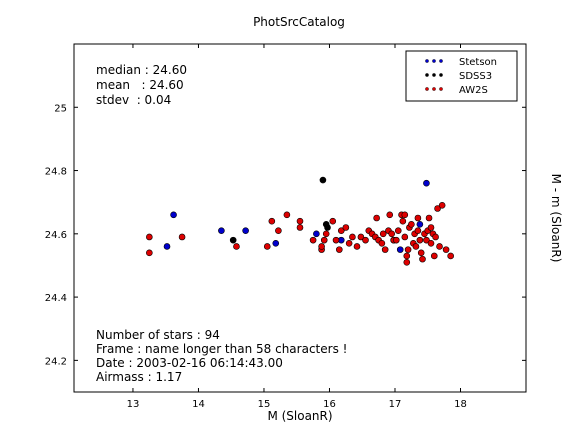 Image resolution: width=585 pixels, height=441 pixels. What do you see at coordinates (60, 108) in the screenshot?
I see `y-tick-label: 25` at bounding box center [60, 108].